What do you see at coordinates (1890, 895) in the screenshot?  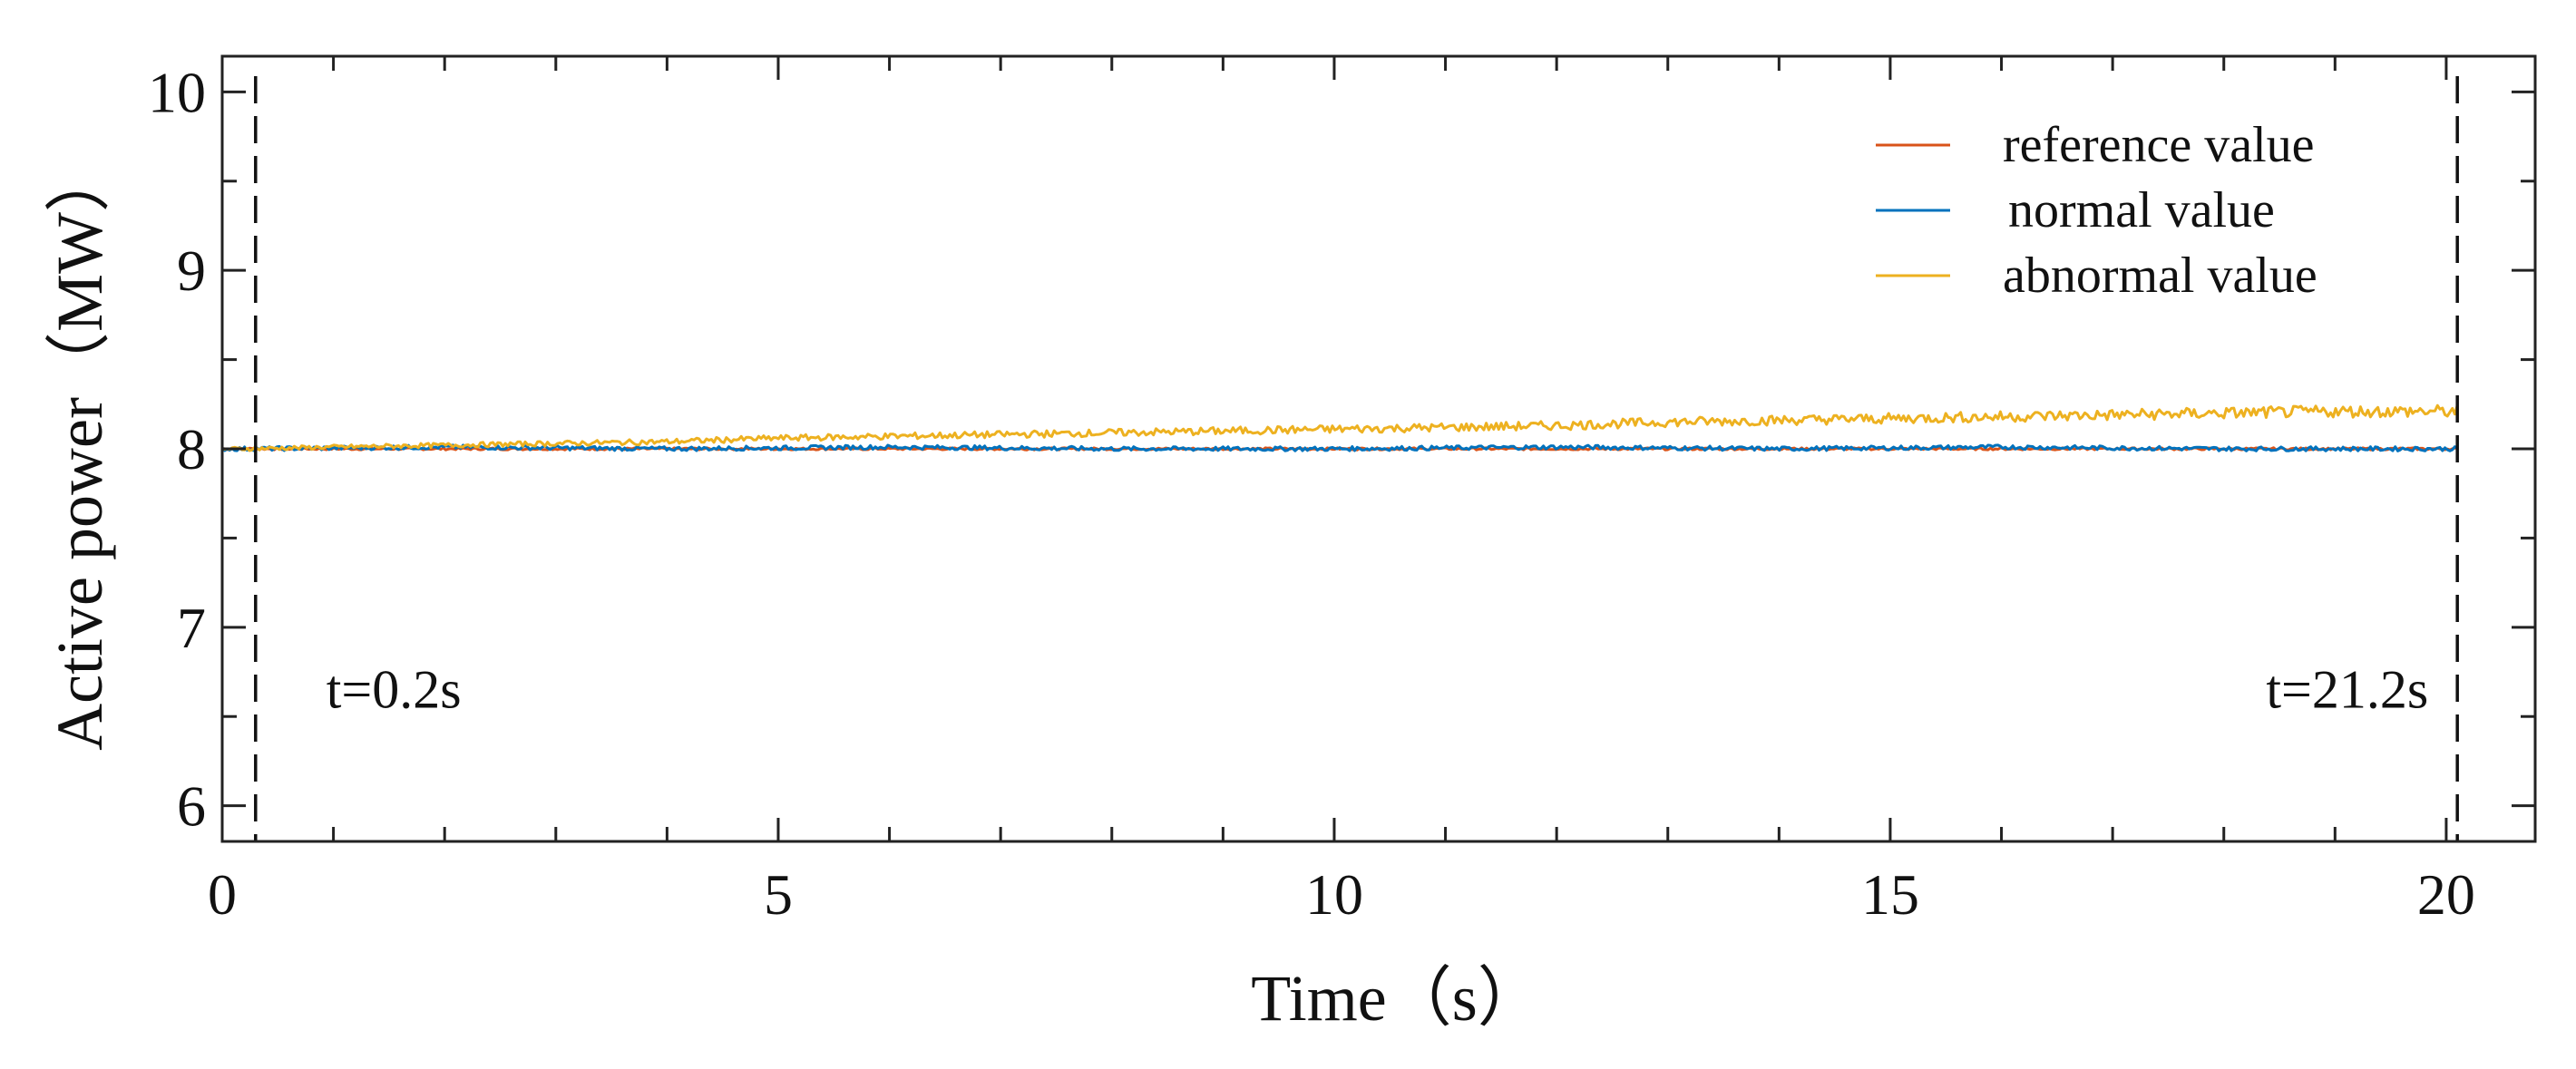 I see `x-tick-label: 15` at bounding box center [1890, 895].